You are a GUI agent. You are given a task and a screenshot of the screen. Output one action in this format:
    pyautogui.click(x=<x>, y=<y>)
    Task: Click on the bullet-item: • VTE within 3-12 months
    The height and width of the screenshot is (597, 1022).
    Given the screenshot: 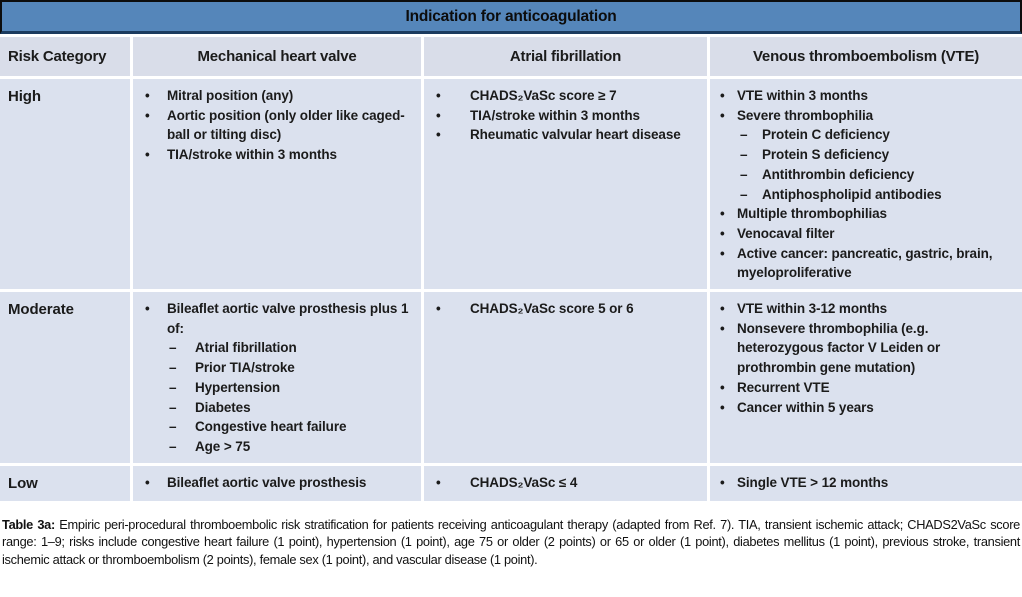 What is the action you would take?
    pyautogui.click(x=863, y=309)
    